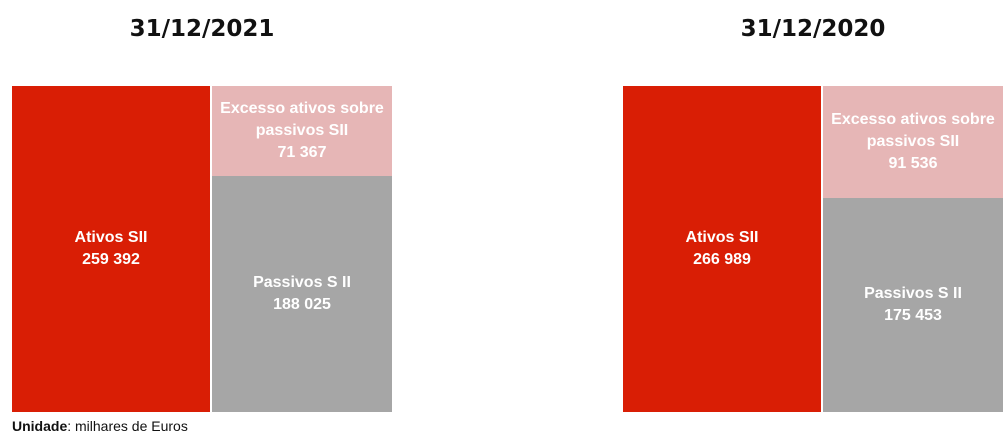 This screenshot has height=440, width=1008. I want to click on block-value: 259 392, so click(111, 259).